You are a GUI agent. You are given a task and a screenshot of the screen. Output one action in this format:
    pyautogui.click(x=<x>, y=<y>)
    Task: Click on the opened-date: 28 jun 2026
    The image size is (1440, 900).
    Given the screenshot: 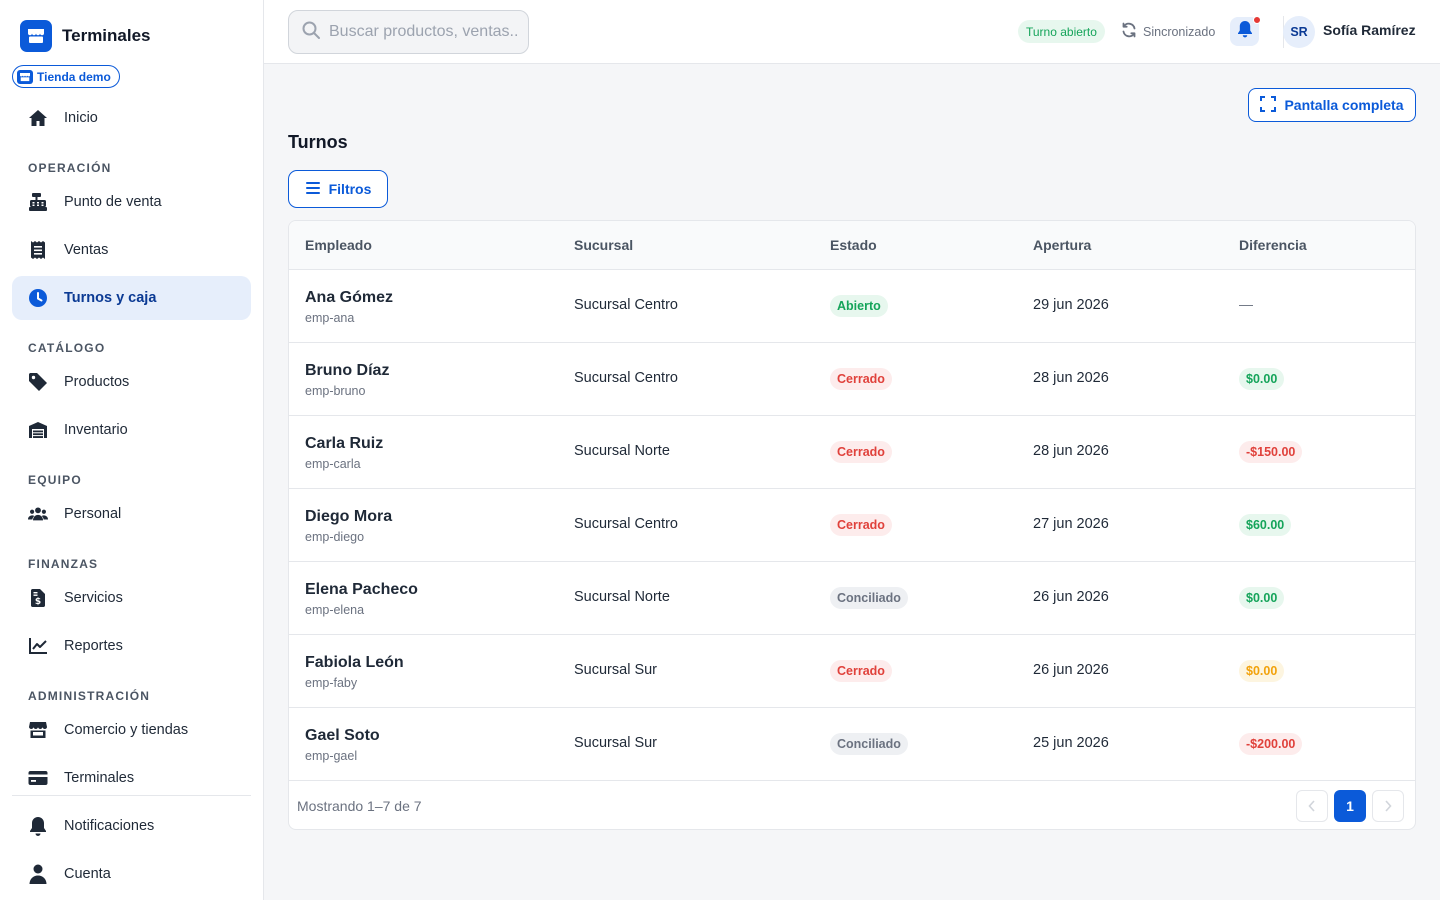 What is the action you would take?
    pyautogui.click(x=1071, y=378)
    